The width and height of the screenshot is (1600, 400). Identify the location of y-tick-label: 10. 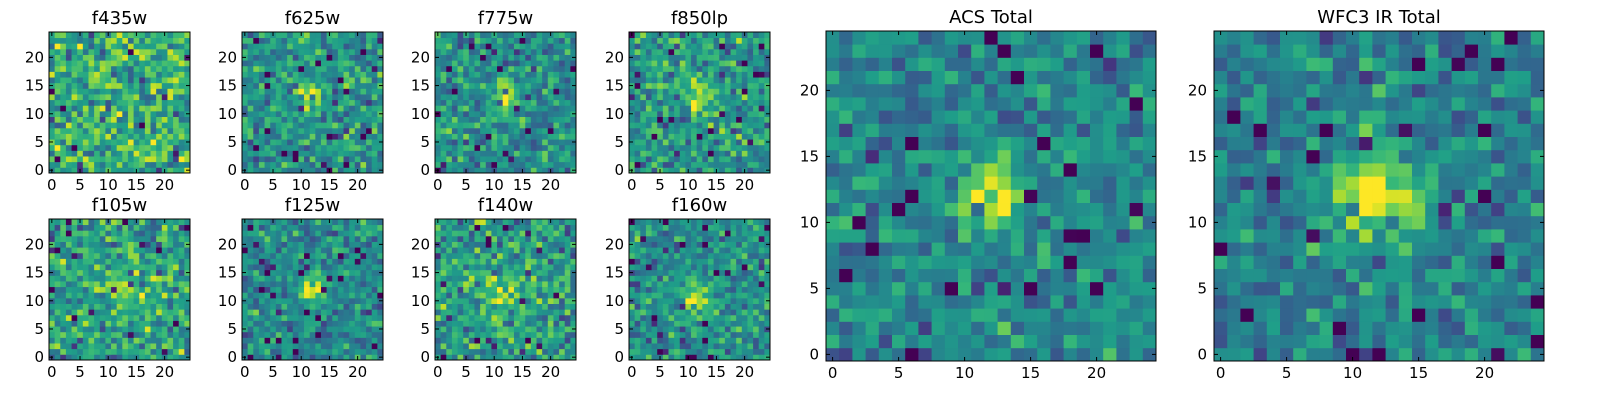
(227, 301).